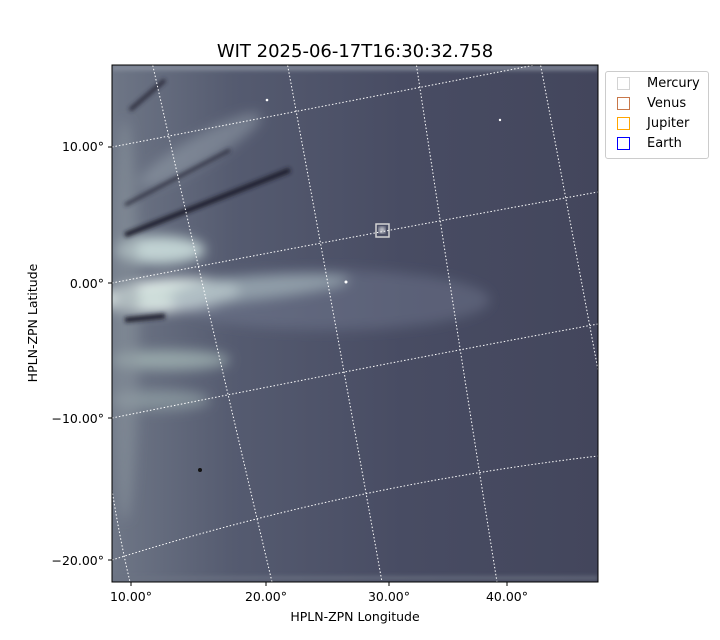 The height and width of the screenshot is (640, 720). I want to click on legend-item-jupiter: Jupiter, so click(653, 123).